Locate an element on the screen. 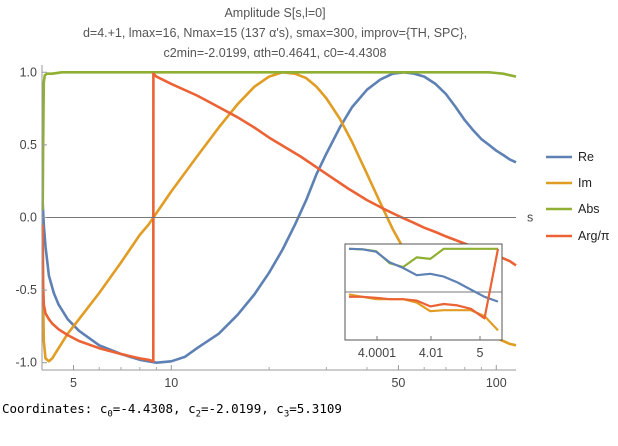 This screenshot has width=618, height=446. y-tick-label: 0.5 is located at coordinates (28, 145).